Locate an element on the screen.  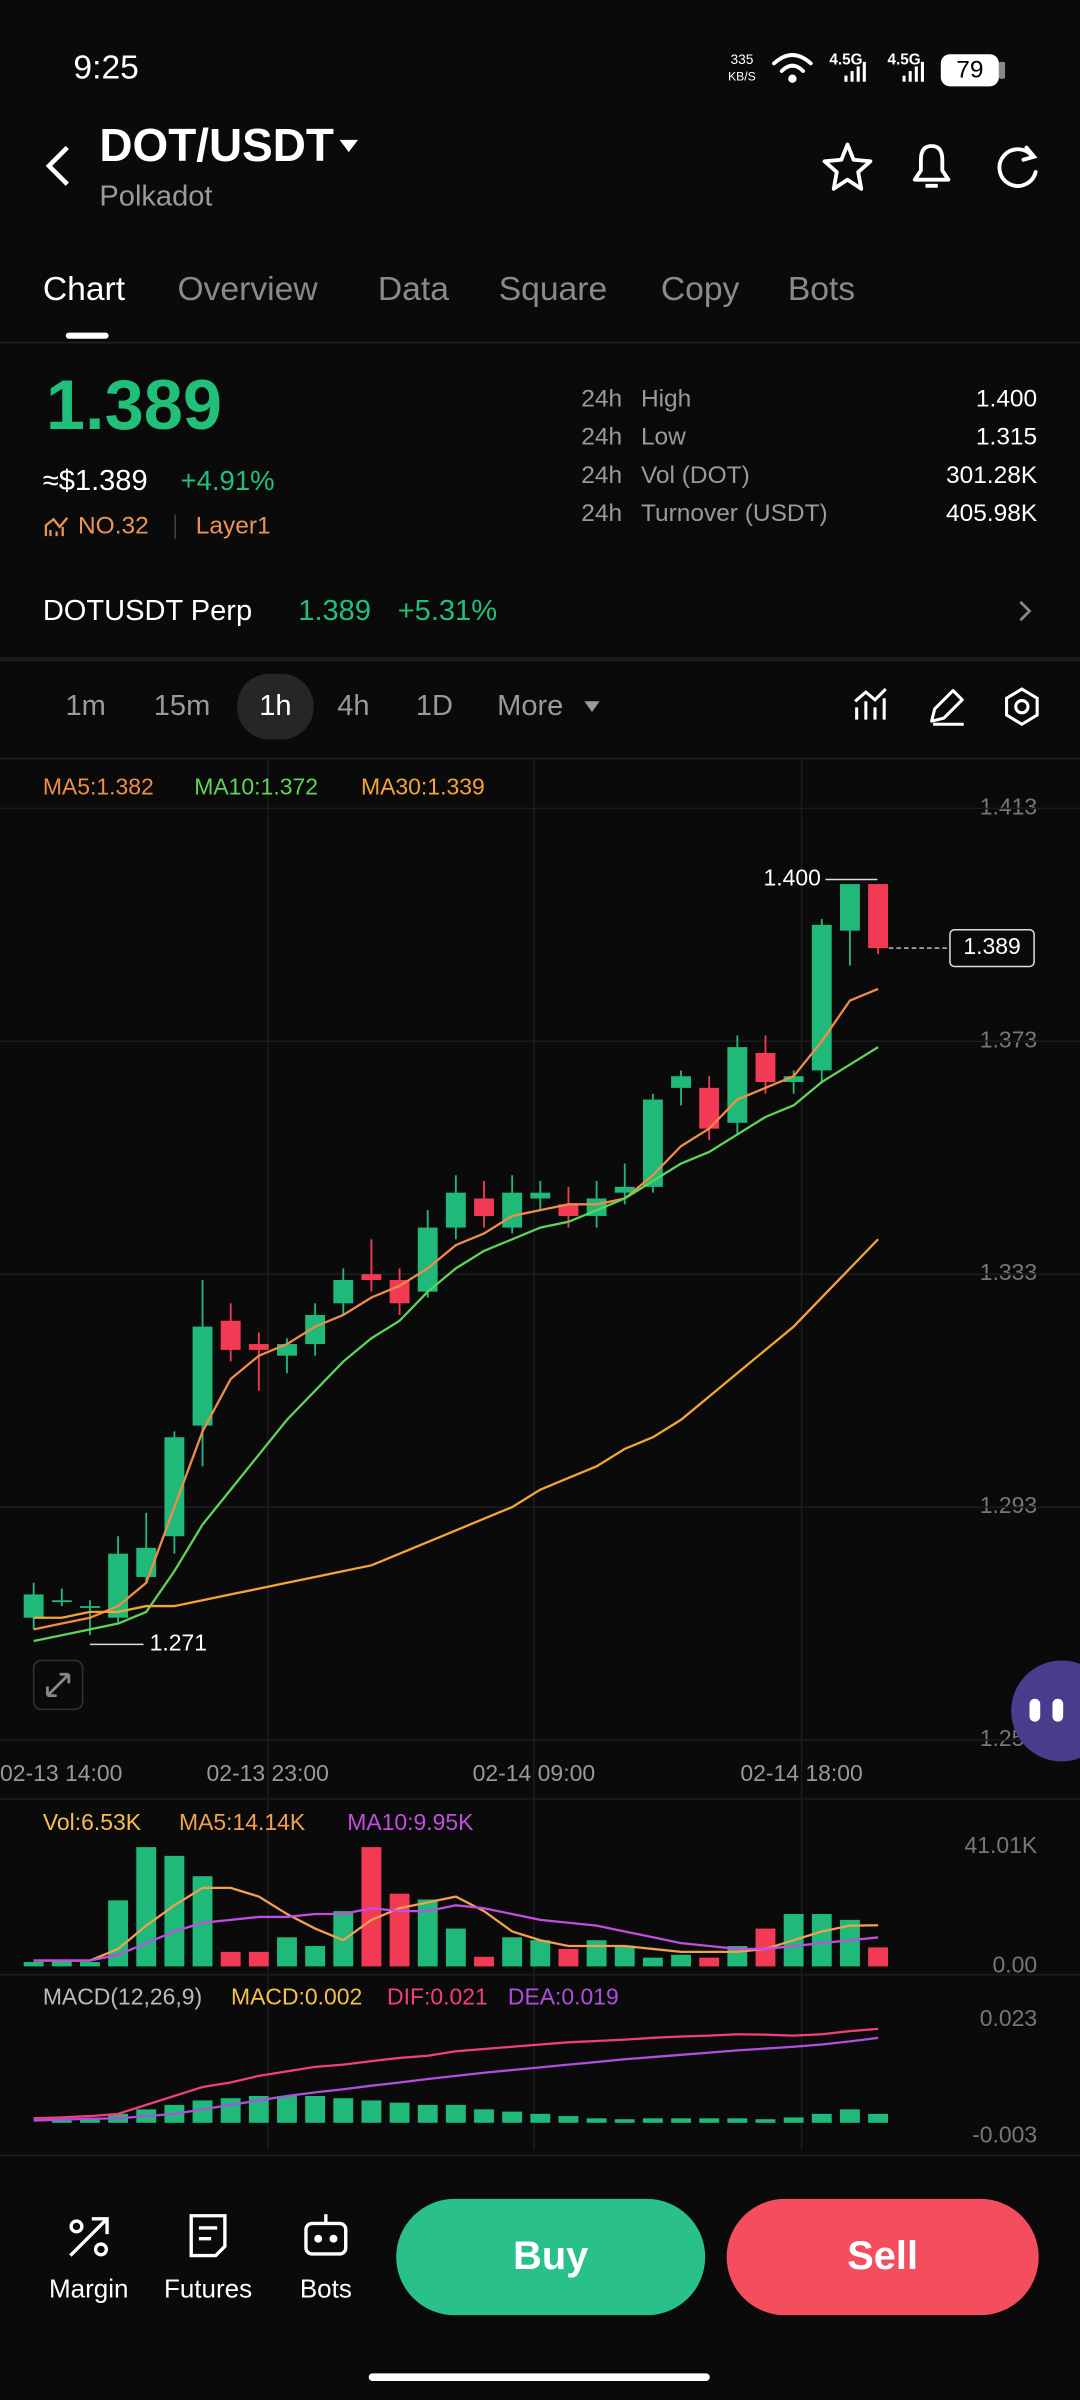
interval: 1h is located at coordinates (275, 706).